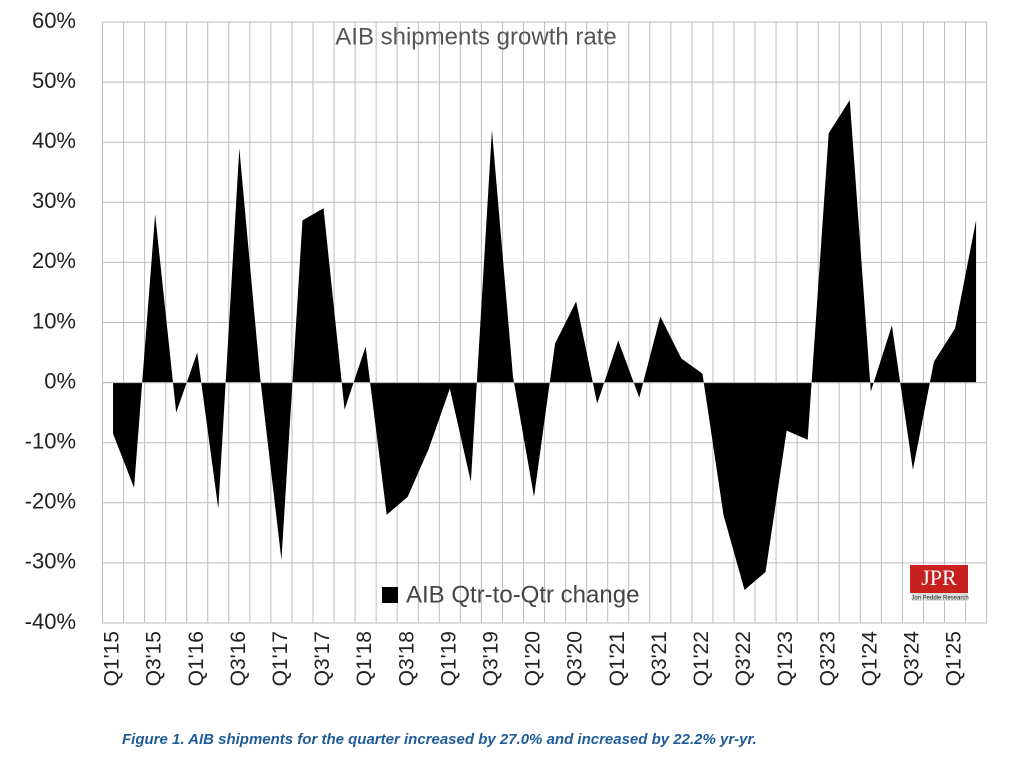  I want to click on logo-subtitle: Jon Peddie Research, so click(939, 599).